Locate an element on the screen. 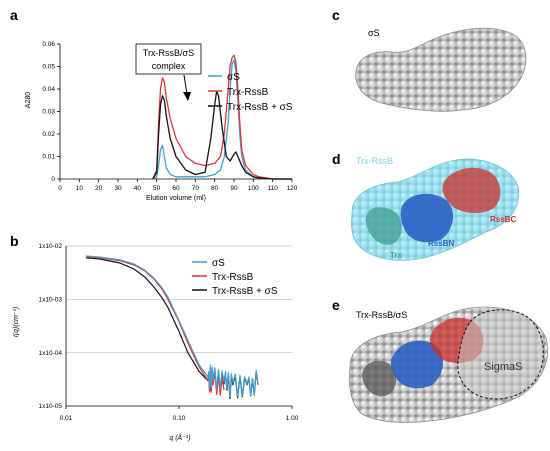  a-xtick-label: 60 is located at coordinates (176, 188).